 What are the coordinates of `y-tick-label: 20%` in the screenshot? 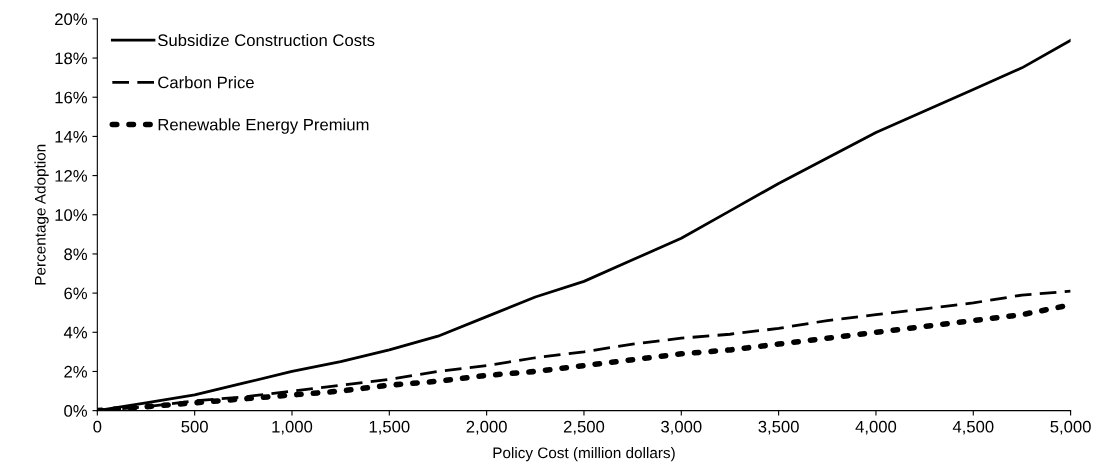 It's located at (71, 19).